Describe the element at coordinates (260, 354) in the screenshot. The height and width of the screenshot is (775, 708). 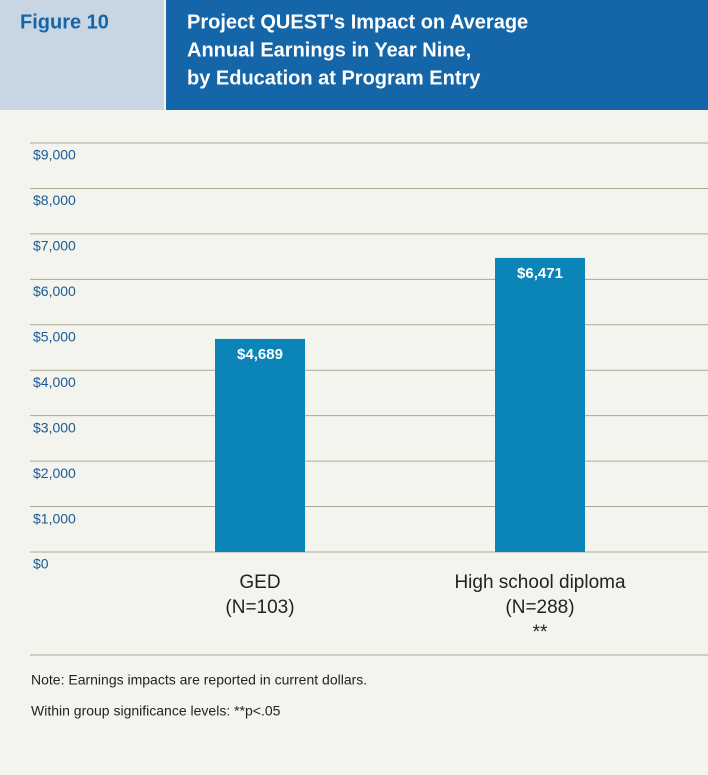
I see `value-label: $4,689` at that location.